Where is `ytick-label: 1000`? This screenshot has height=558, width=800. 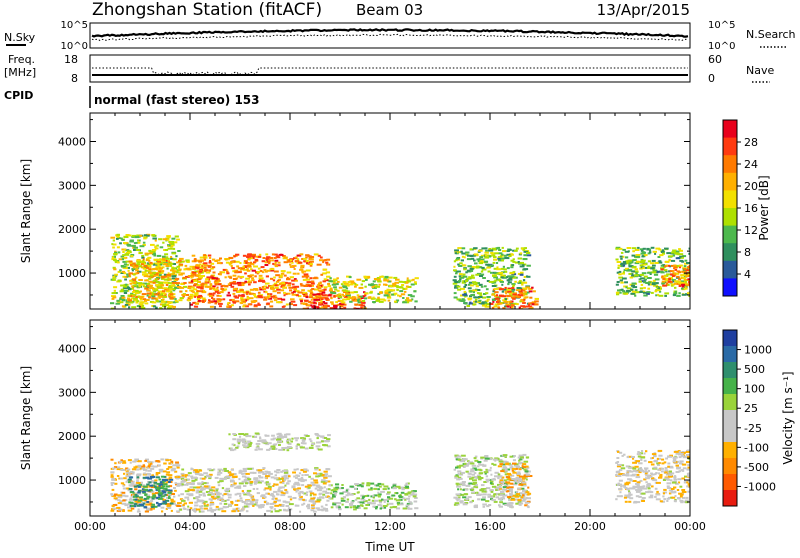
ytick-label: 1000 is located at coordinates (72, 273).